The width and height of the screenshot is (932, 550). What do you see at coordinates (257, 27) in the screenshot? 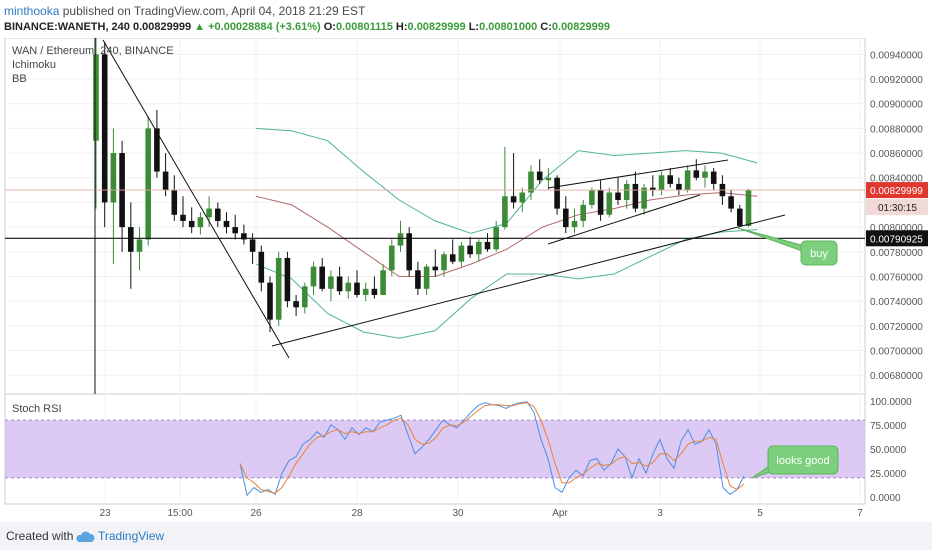
I see `price-change: ▲ +0.00028884 (+3.61%)` at bounding box center [257, 27].